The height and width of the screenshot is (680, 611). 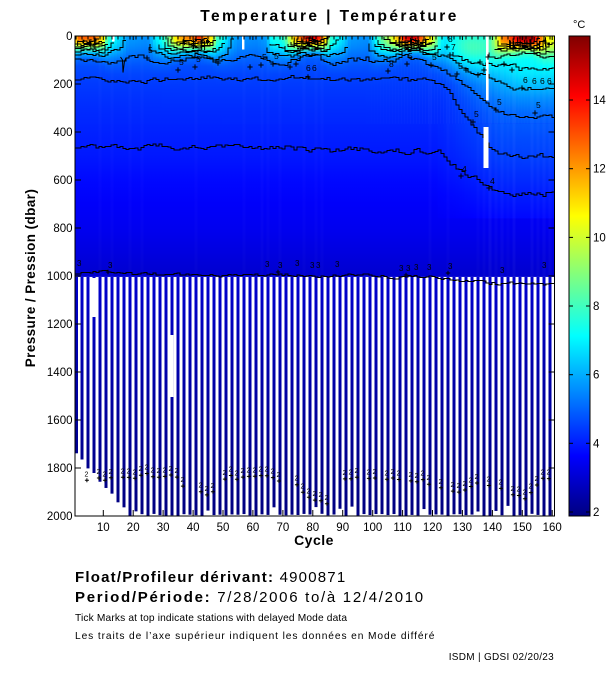 What do you see at coordinates (60, 421) in the screenshot?
I see `svg-text: 1600` at bounding box center [60, 421].